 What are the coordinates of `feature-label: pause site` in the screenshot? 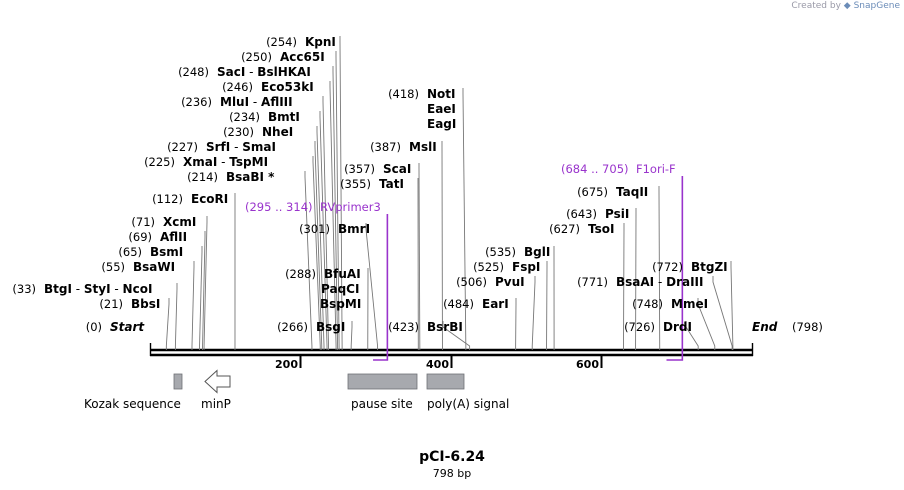 It's located at (382, 404).